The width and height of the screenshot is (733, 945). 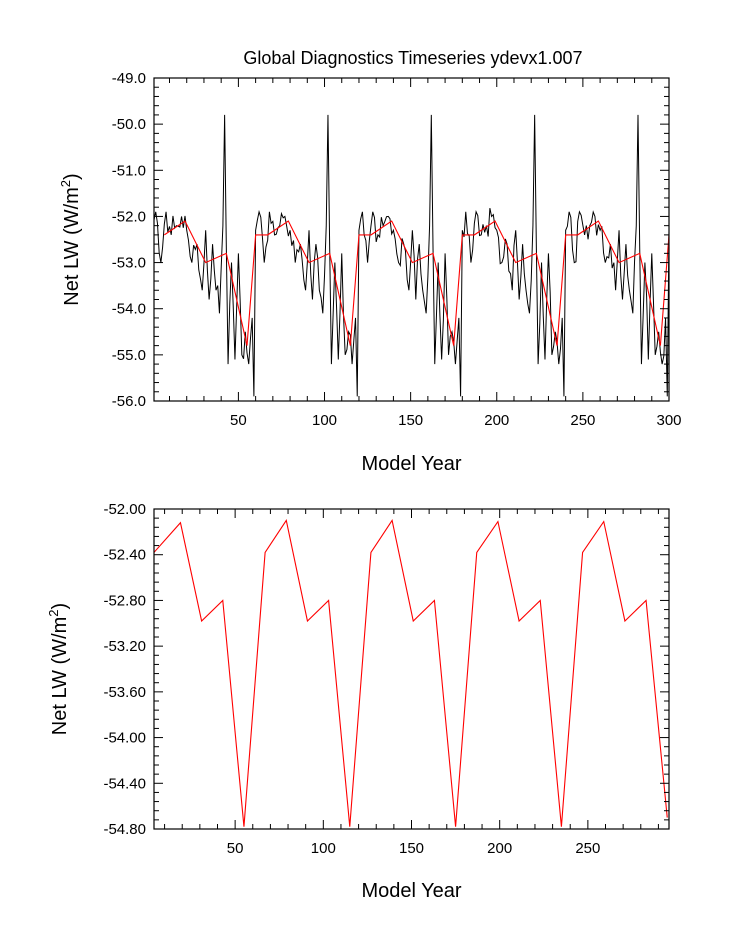 I want to click on y-tick-label: -56.0, so click(x=129, y=401).